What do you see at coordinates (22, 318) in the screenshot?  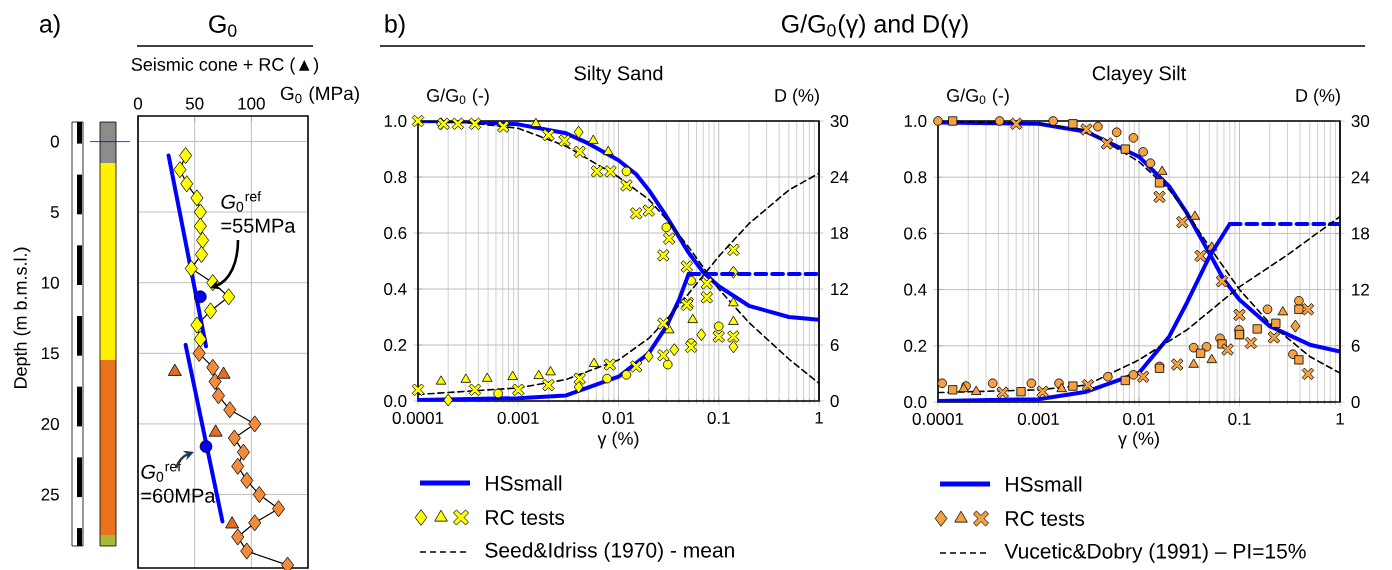 I see `y-axis-title: Depth (m b.m.s.l.)` at bounding box center [22, 318].